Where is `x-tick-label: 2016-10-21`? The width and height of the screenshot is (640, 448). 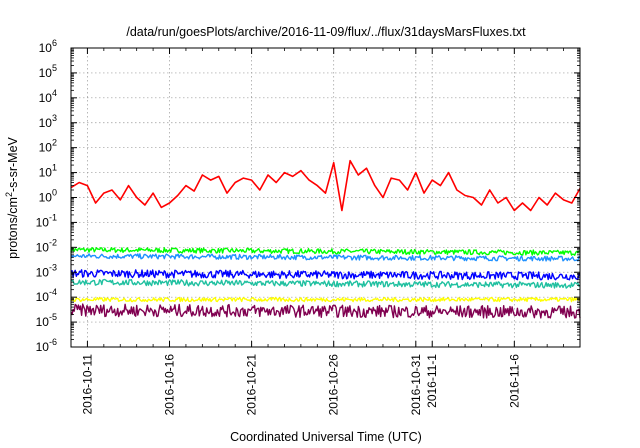 x-tick-label: 2016-10-21 is located at coordinates (252, 385).